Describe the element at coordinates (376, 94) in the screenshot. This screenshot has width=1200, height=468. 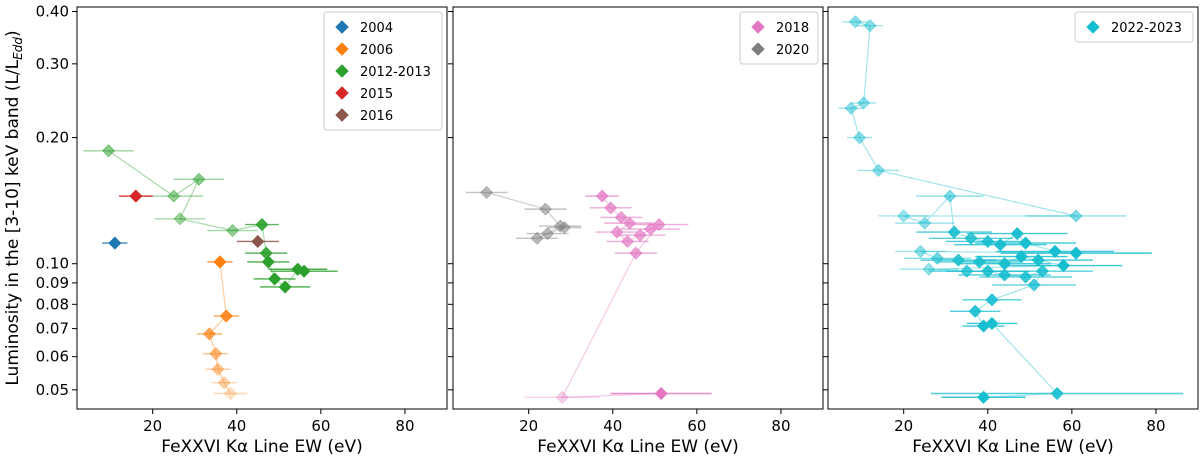
I see `legend-label-2015: 2015` at that location.